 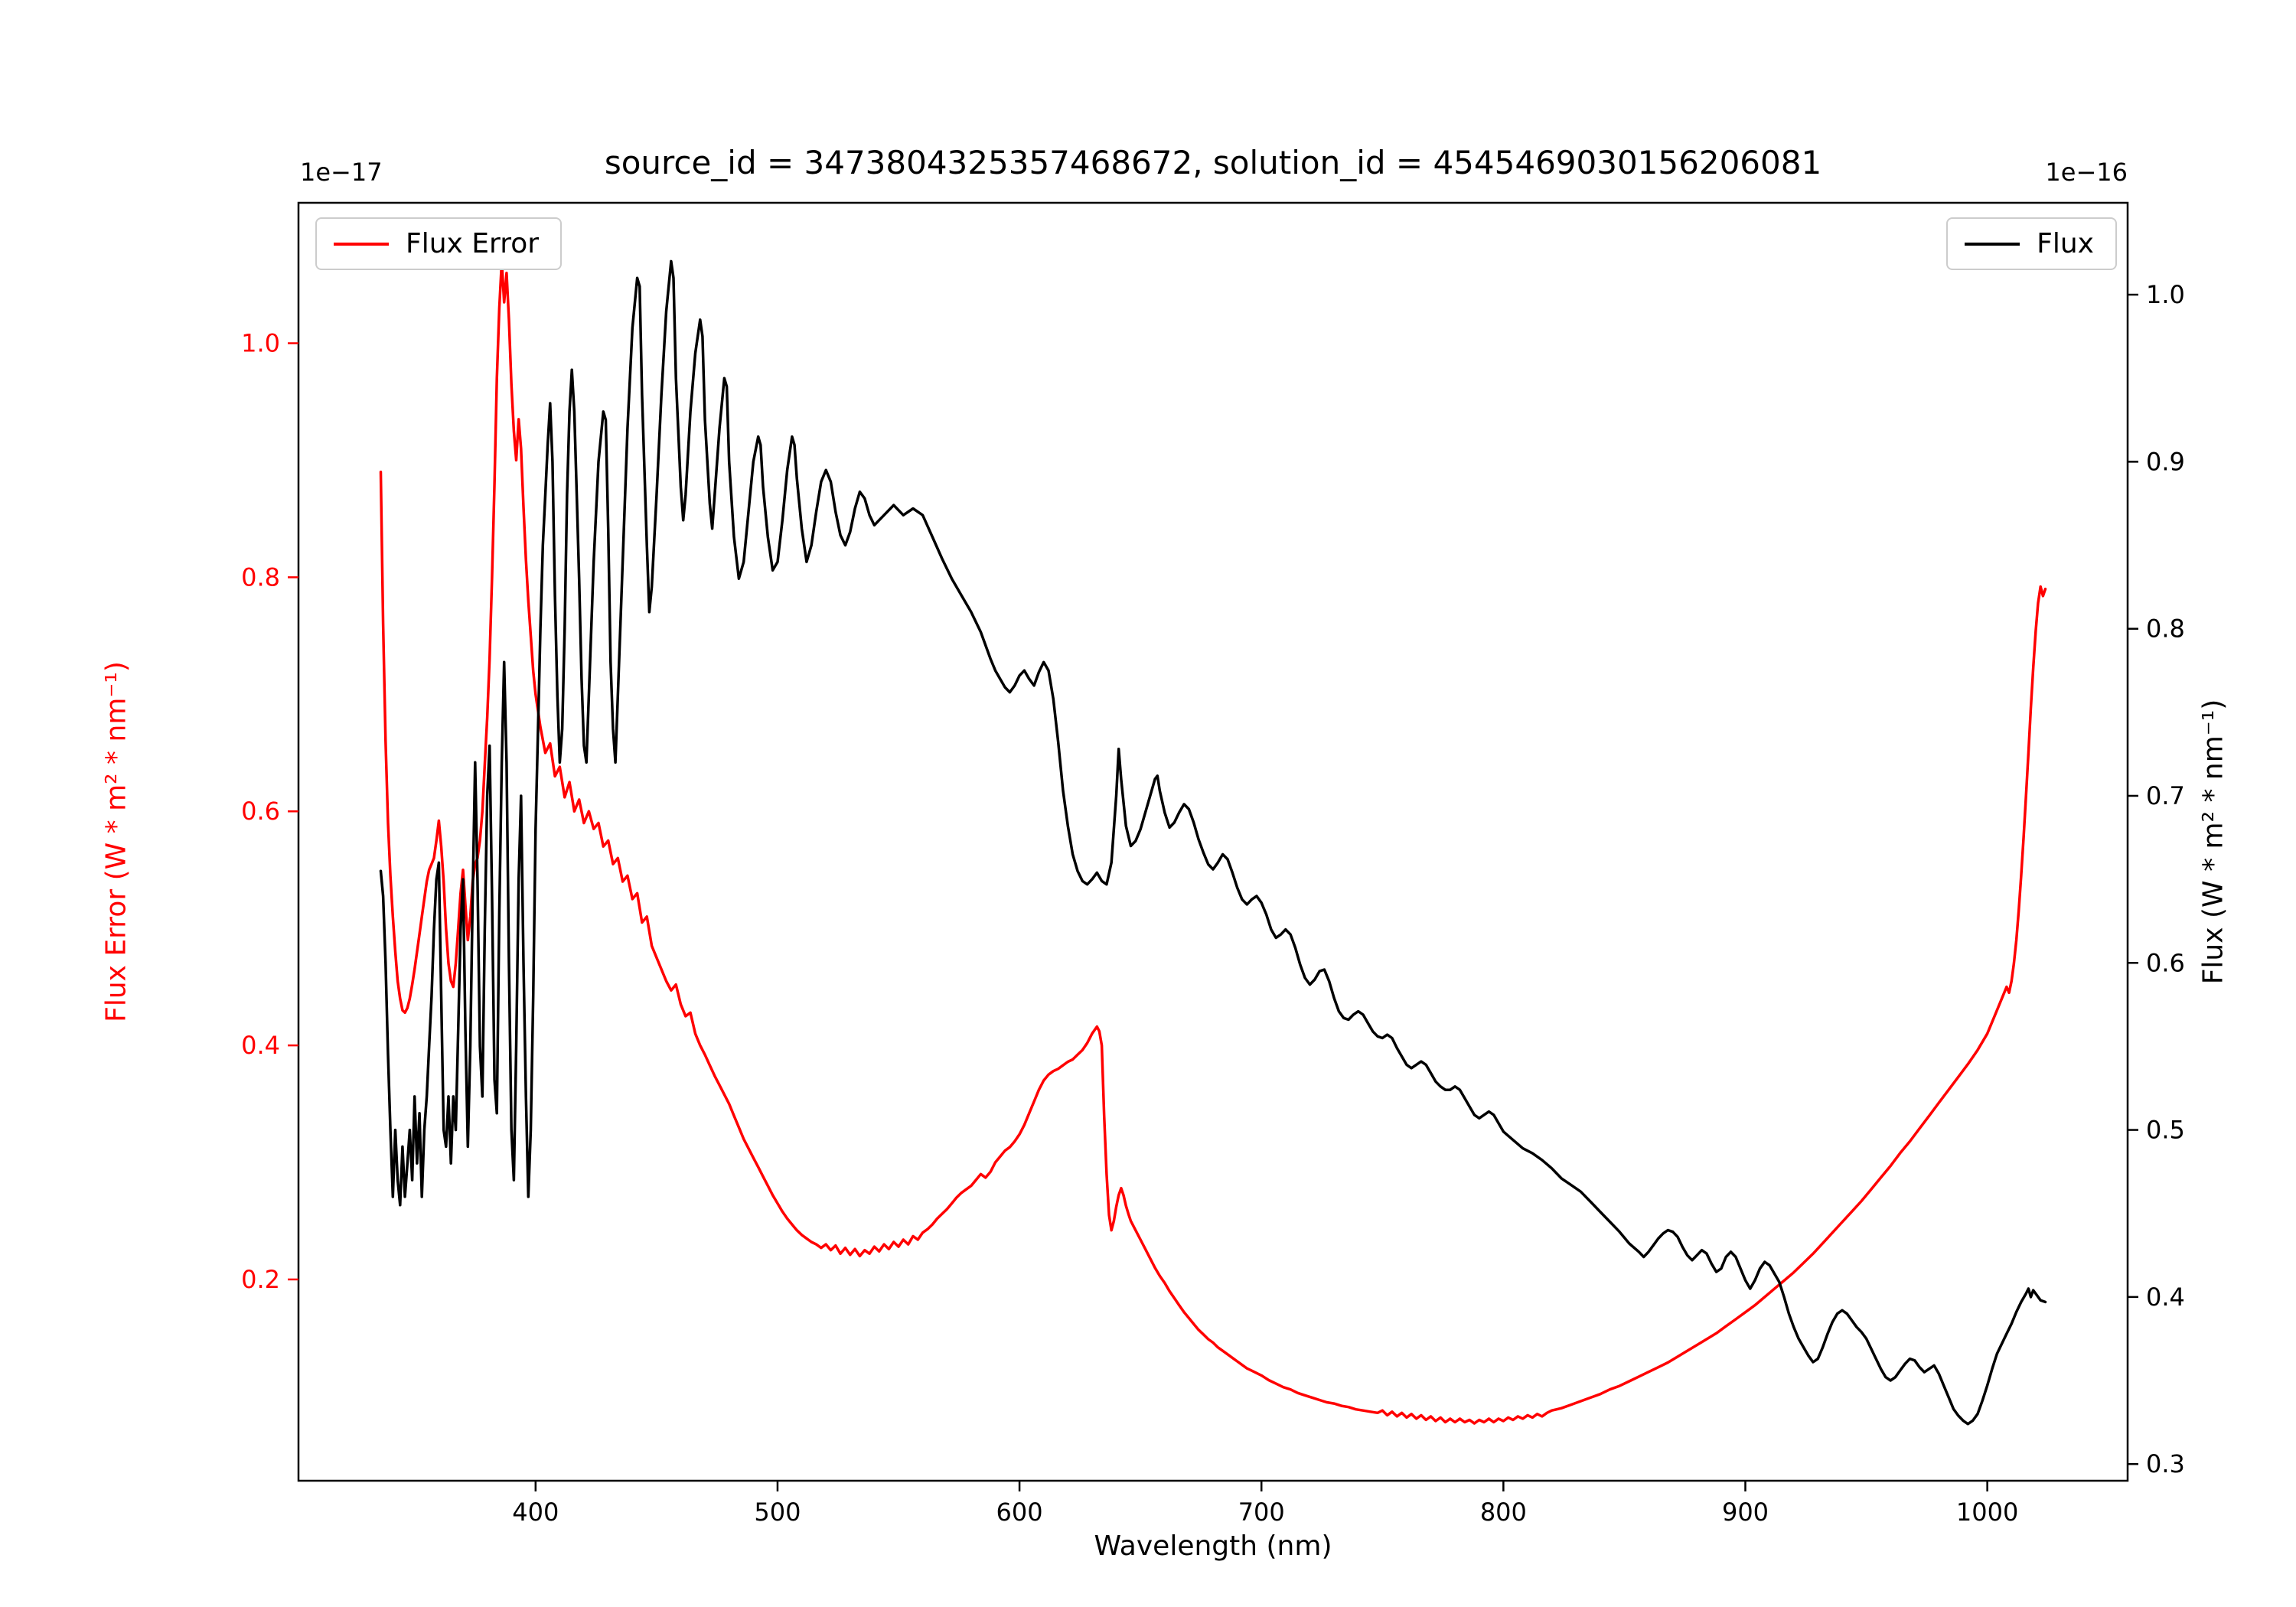 I want to click on right-y-tick-label: 0.4, so click(x=2165, y=1297).